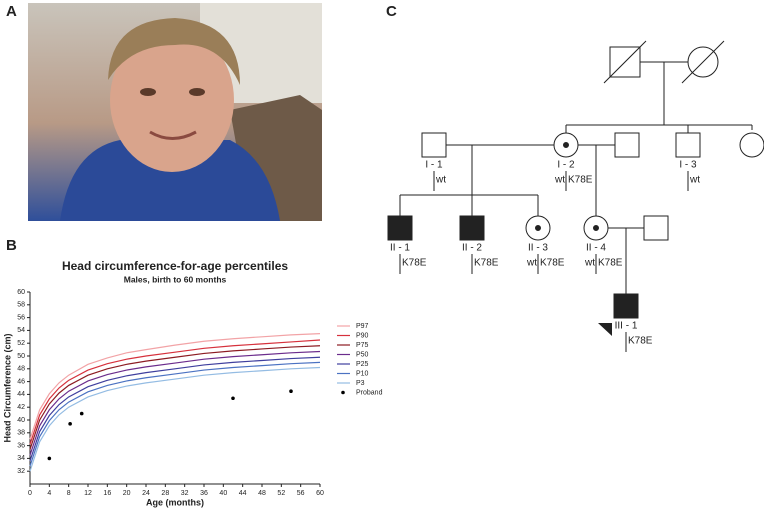 The width and height of the screenshot is (764, 517). What do you see at coordinates (369, 392) in the screenshot?
I see `legend-label: Proband` at bounding box center [369, 392].